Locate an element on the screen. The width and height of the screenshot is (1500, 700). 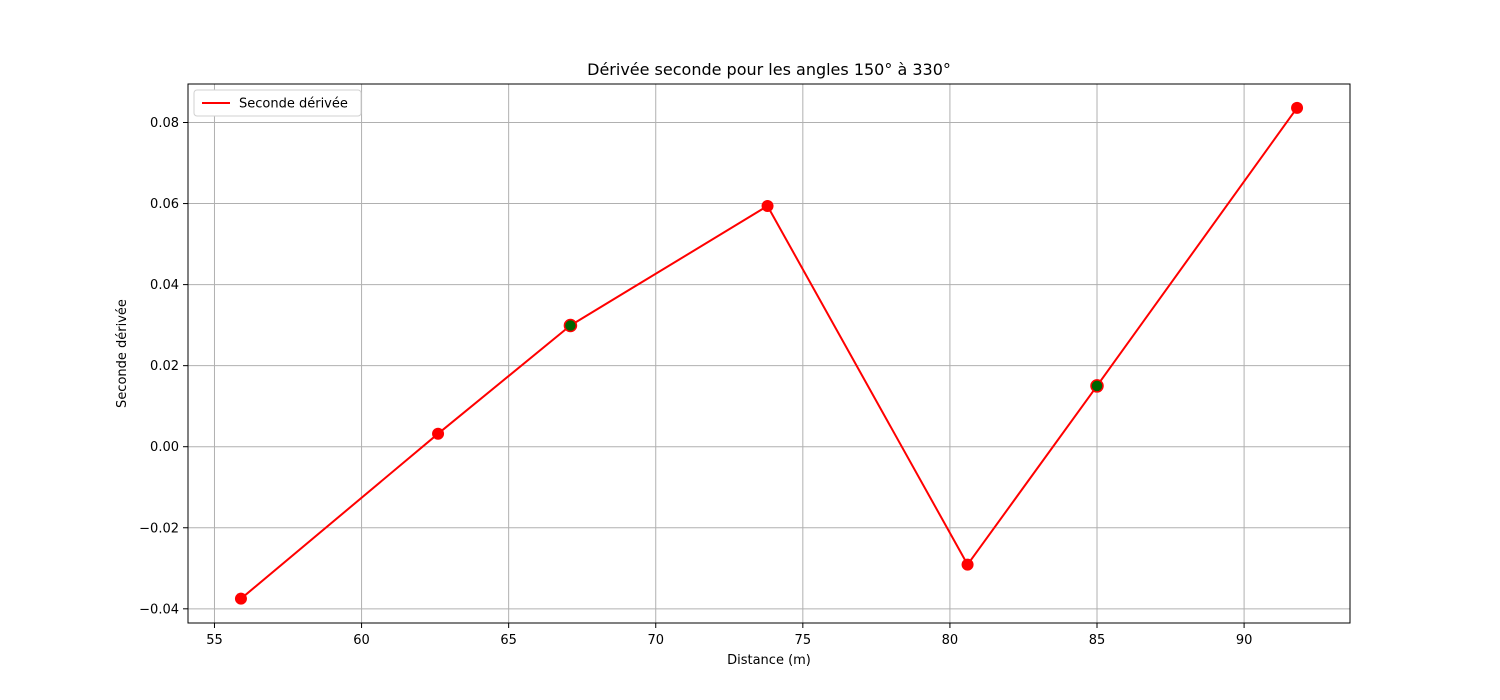
y-tick-label: 0.02 is located at coordinates (164, 366).